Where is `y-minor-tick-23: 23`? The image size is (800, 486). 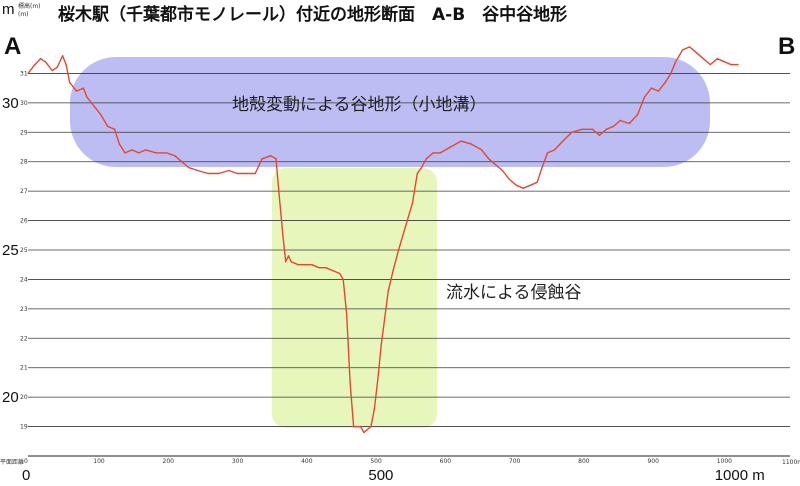
y-minor-tick-23: 23 is located at coordinates (24, 309).